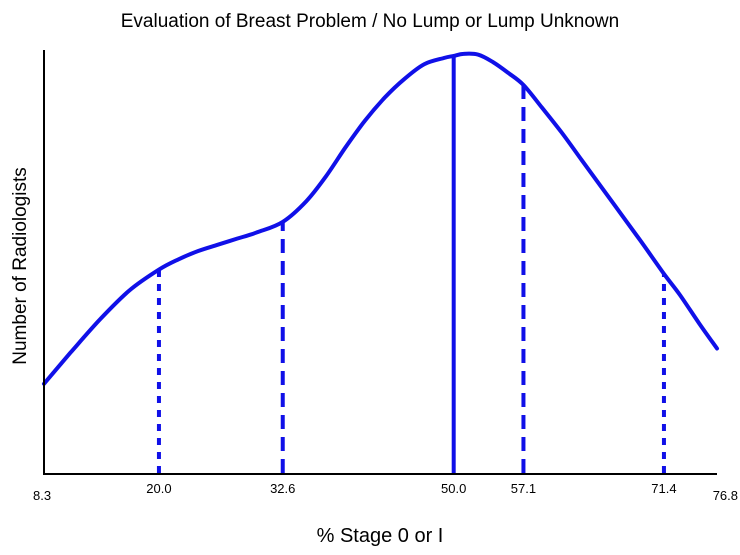 This screenshot has height=555, width=740. I want to click on y-axis-label: Number of Radiologists, so click(20, 265).